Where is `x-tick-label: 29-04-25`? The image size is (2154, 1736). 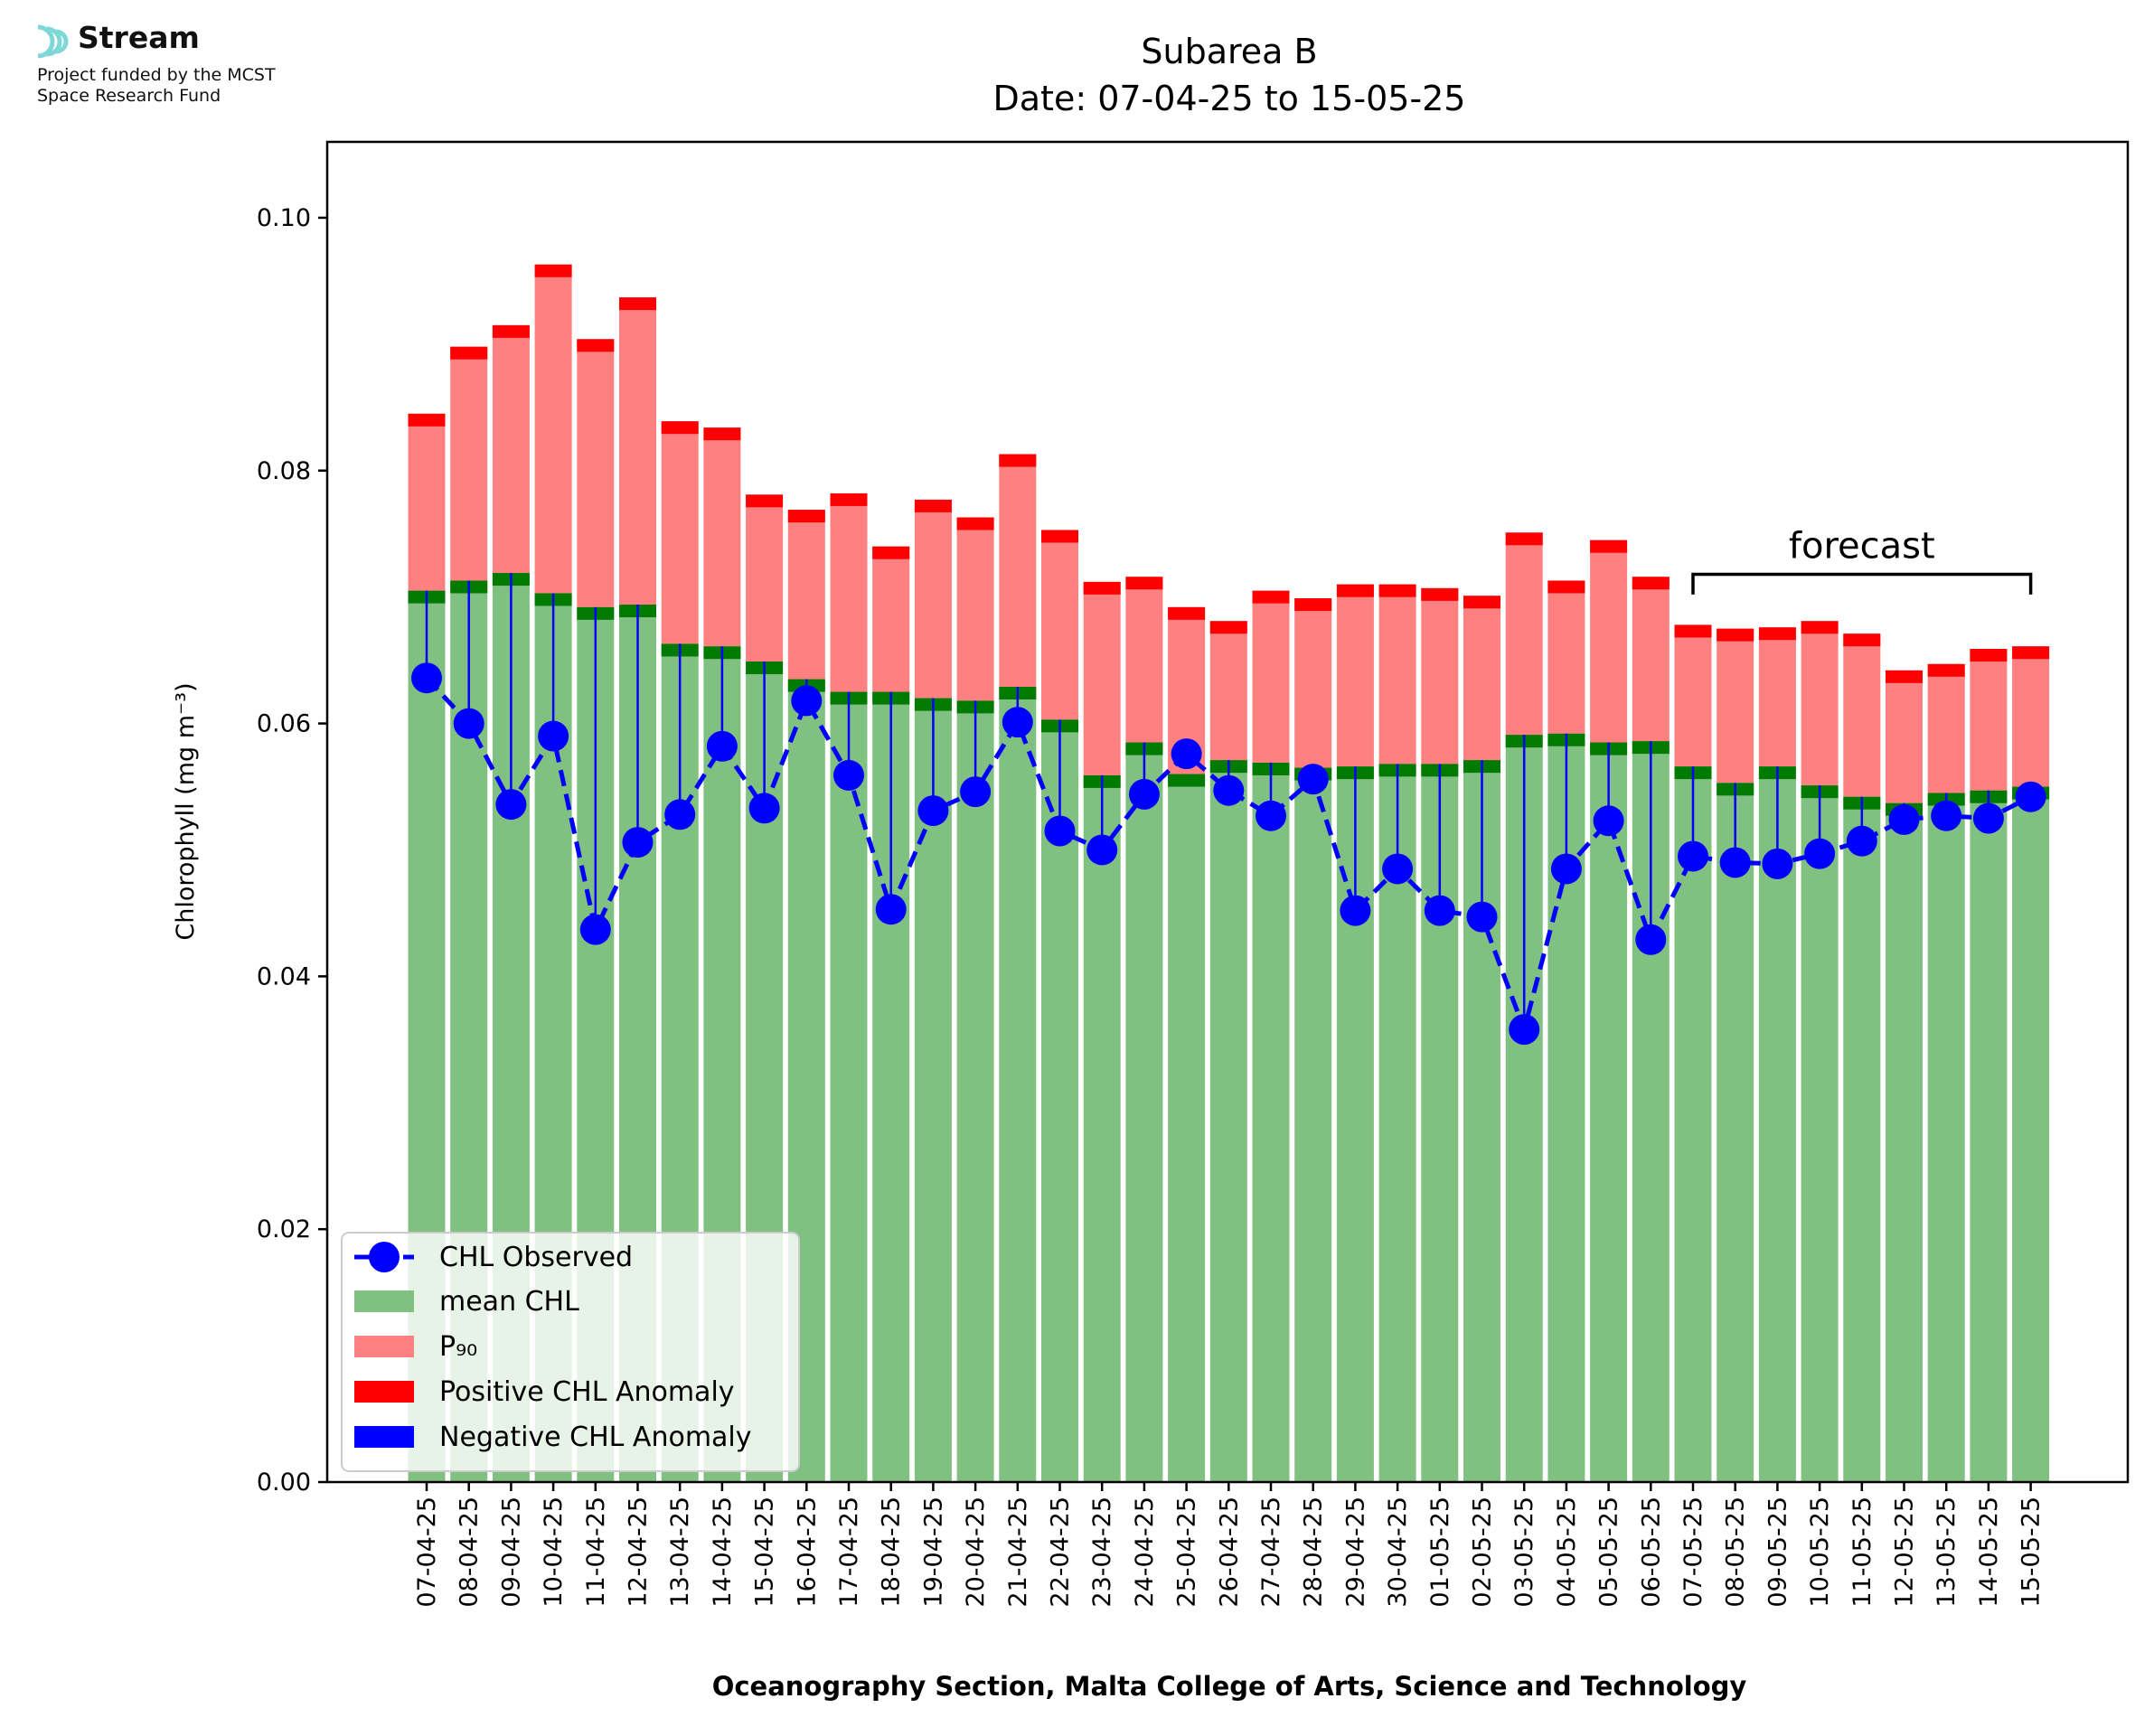 x-tick-label: 29-04-25 is located at coordinates (1355, 1552).